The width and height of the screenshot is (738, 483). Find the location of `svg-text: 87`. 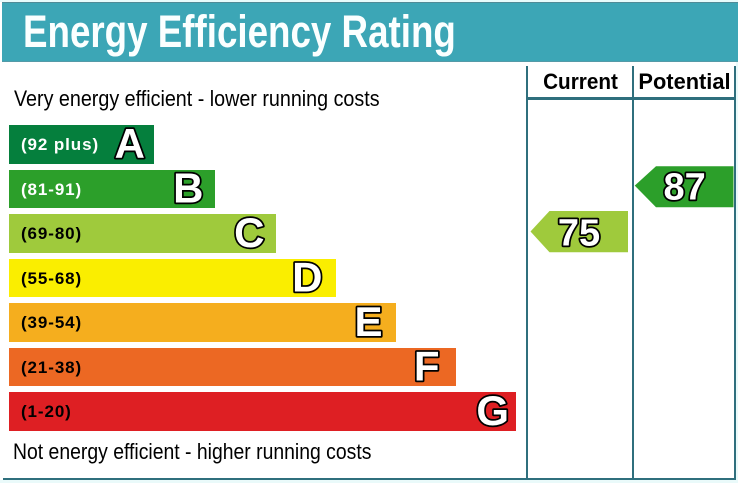

svg-text: 87 is located at coordinates (685, 188).